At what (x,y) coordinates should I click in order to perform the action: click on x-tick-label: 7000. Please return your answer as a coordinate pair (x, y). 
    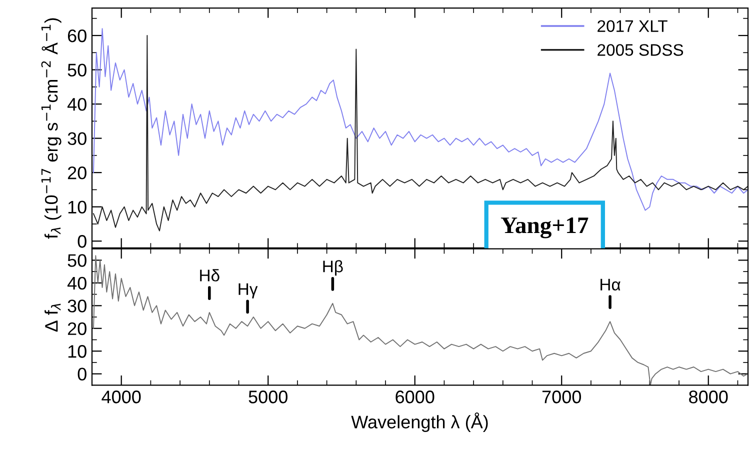
    Looking at the image, I should click on (561, 397).